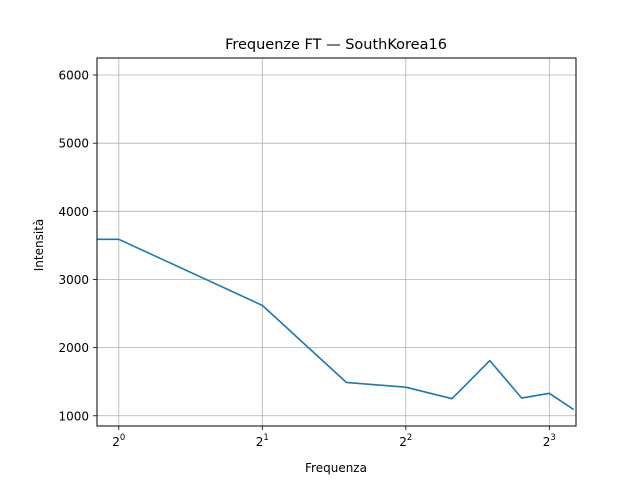 This screenshot has width=640, height=480. What do you see at coordinates (549, 441) in the screenshot?
I see `x-tick-label: 23` at bounding box center [549, 441].